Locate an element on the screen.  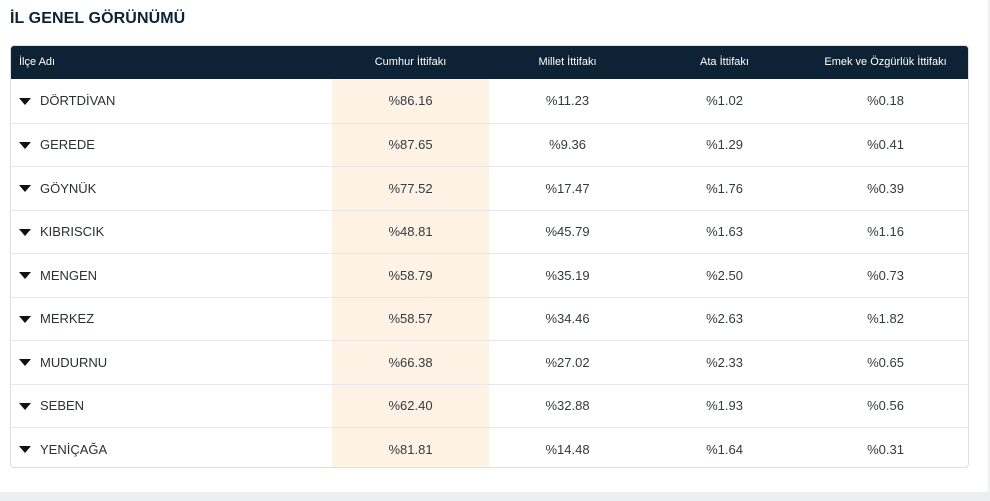
district-cell: SEBEN is located at coordinates (171, 406).